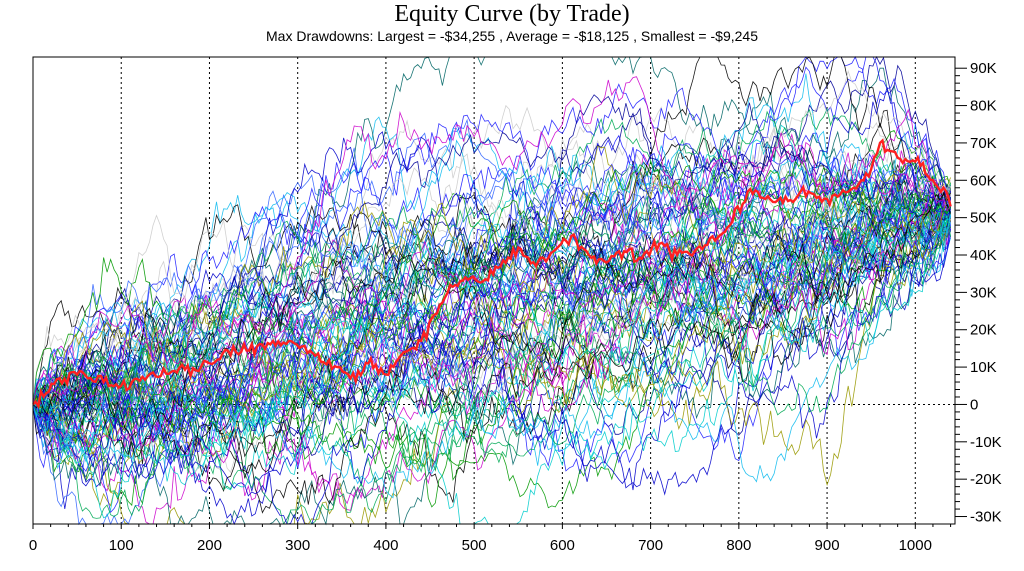  Describe the element at coordinates (983, 68) in the screenshot. I see `y-tick-label: 90K` at that location.